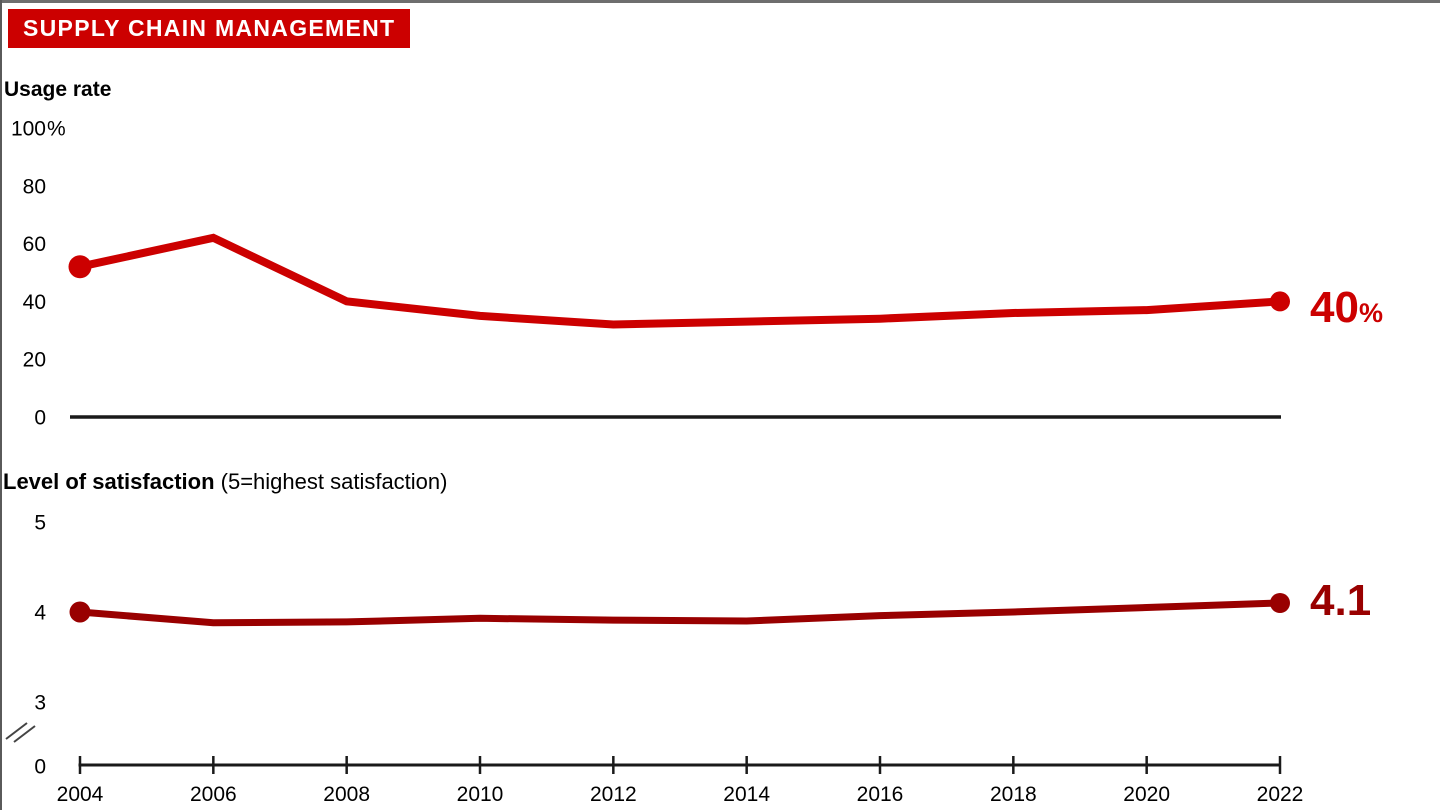 This screenshot has width=1440, height=810. What do you see at coordinates (34, 302) in the screenshot?
I see `usage-ytick-label: 40` at bounding box center [34, 302].